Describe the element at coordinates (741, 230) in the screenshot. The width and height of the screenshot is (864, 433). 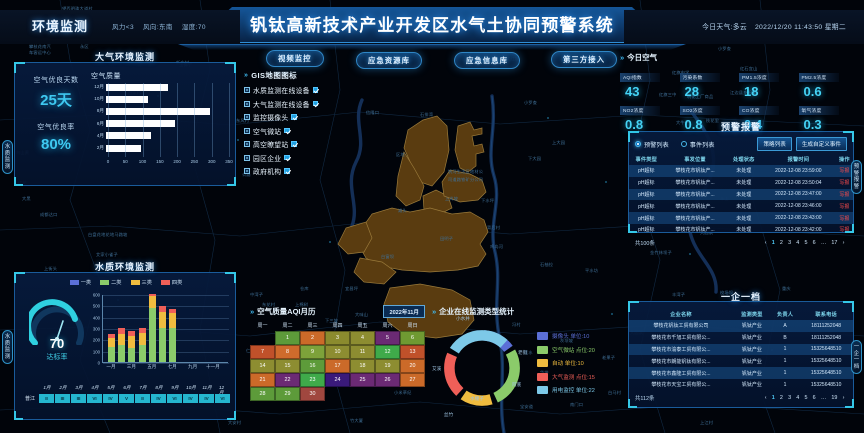
I see `table-row: pH超标 攀枝花市钒钛产... 未处理 2022-12-08 23:42:00 写报` at that location.